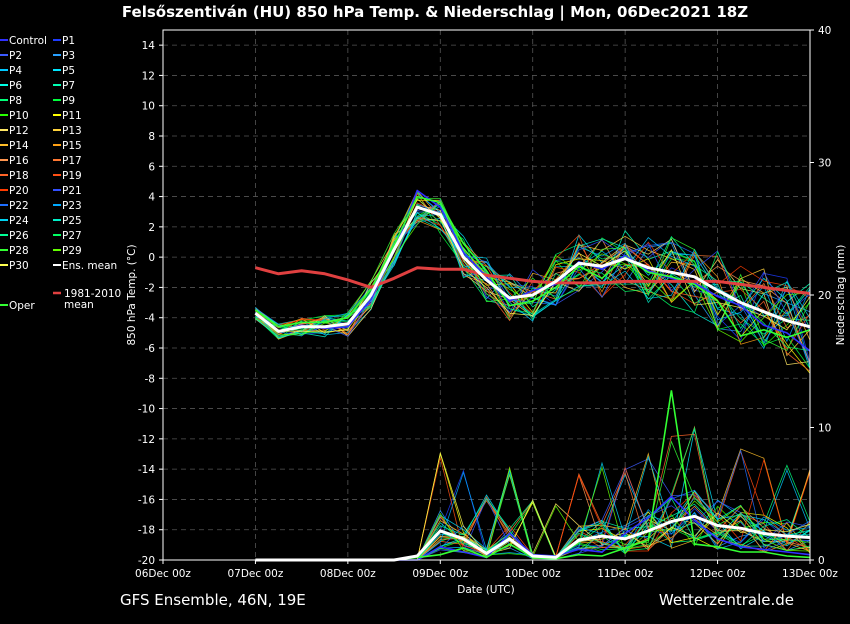  What do you see at coordinates (94, 299) in the screenshot?
I see `legend-label: 1981-2010 mean` at bounding box center [94, 299].